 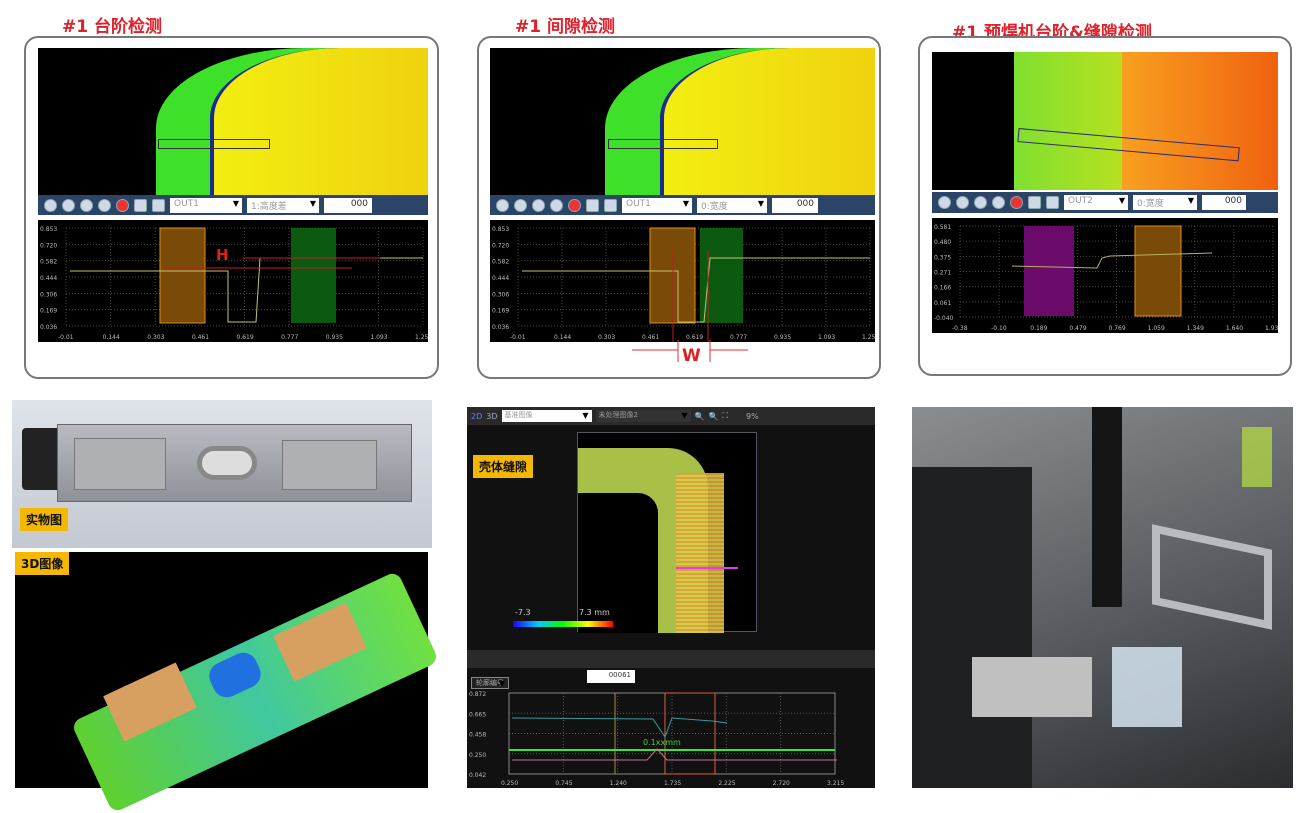 What do you see at coordinates (48, 245) in the screenshot?
I see `y-tick-label: 0.720` at bounding box center [48, 245].